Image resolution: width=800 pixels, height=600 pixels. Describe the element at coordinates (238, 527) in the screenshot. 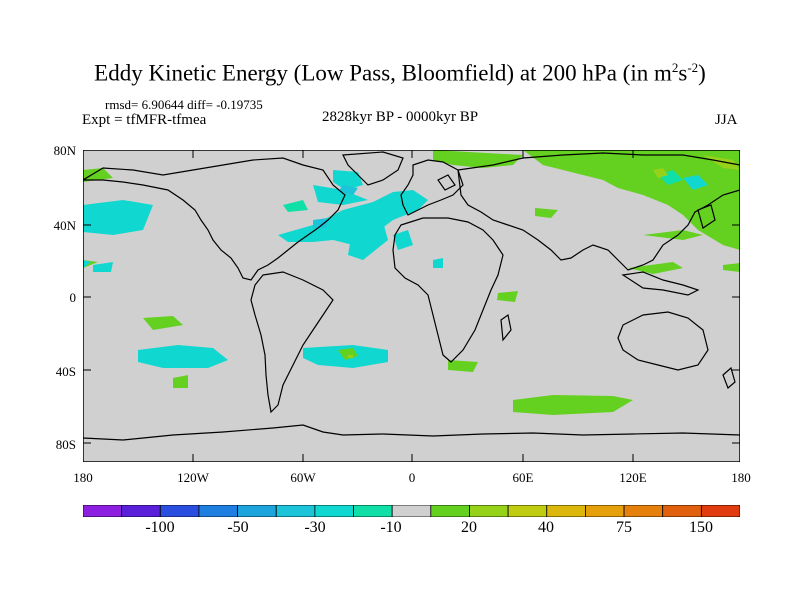

I see `colorbar-label-m50: -50` at that location.